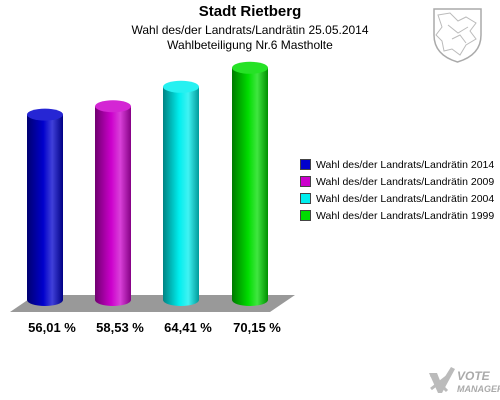 The height and width of the screenshot is (400, 500). I want to click on legend-item: Wahl des/der Landrats/Landrätin 2004, so click(397, 198).